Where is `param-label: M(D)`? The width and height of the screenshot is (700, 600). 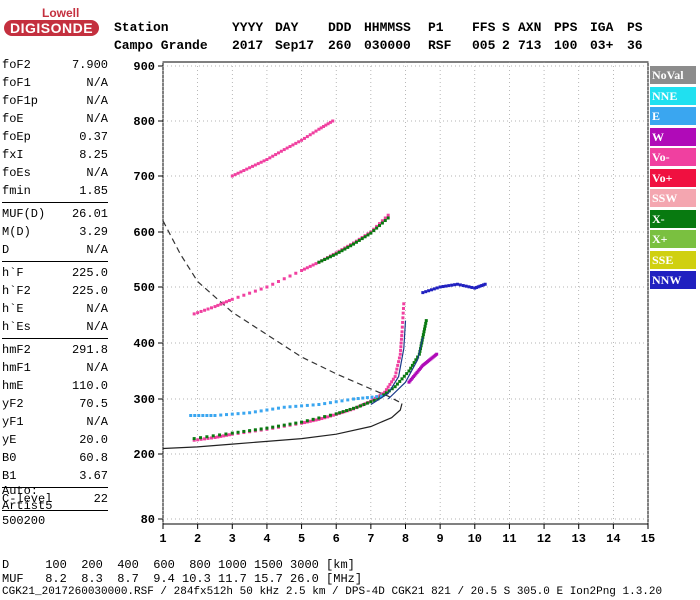 param-label: M(D) is located at coordinates (16, 232).